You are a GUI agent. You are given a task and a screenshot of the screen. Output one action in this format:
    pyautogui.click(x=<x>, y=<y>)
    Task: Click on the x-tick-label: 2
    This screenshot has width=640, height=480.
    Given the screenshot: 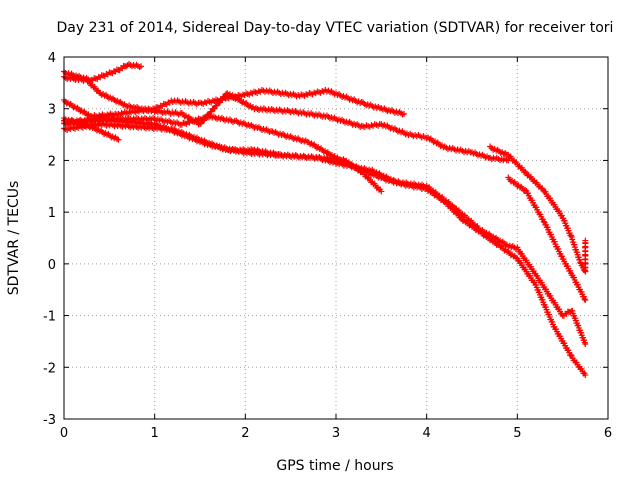 What is the action you would take?
    pyautogui.click(x=245, y=433)
    